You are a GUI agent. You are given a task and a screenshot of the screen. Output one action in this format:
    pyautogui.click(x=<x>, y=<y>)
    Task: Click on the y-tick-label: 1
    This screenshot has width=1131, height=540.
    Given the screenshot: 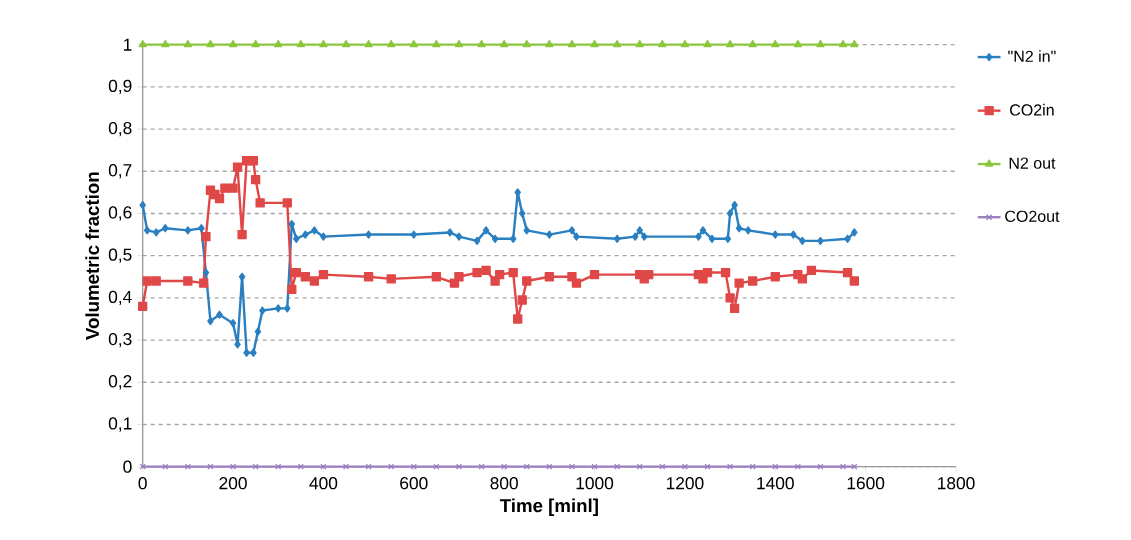 What is the action you would take?
    pyautogui.click(x=127, y=44)
    